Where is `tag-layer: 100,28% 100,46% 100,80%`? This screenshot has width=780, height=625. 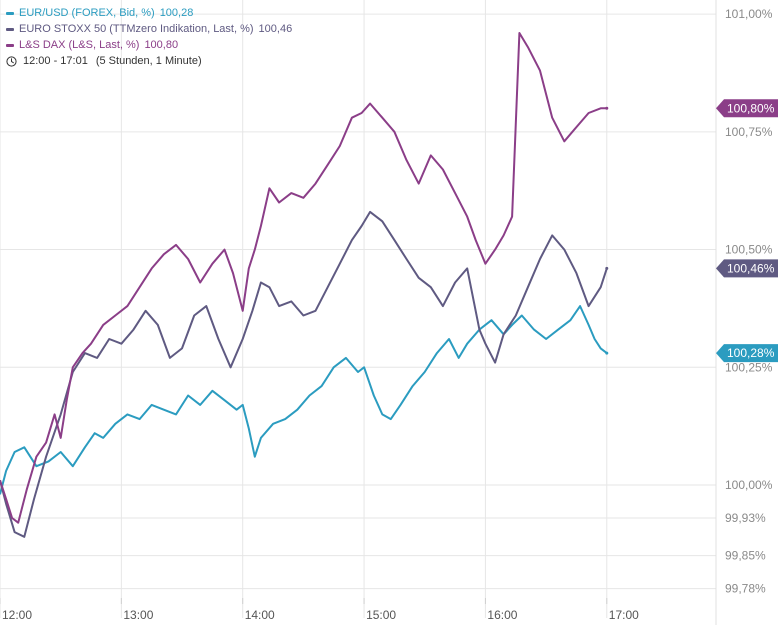 tag-layer: 100,28% 100,46% 100,80% is located at coordinates (747, 231).